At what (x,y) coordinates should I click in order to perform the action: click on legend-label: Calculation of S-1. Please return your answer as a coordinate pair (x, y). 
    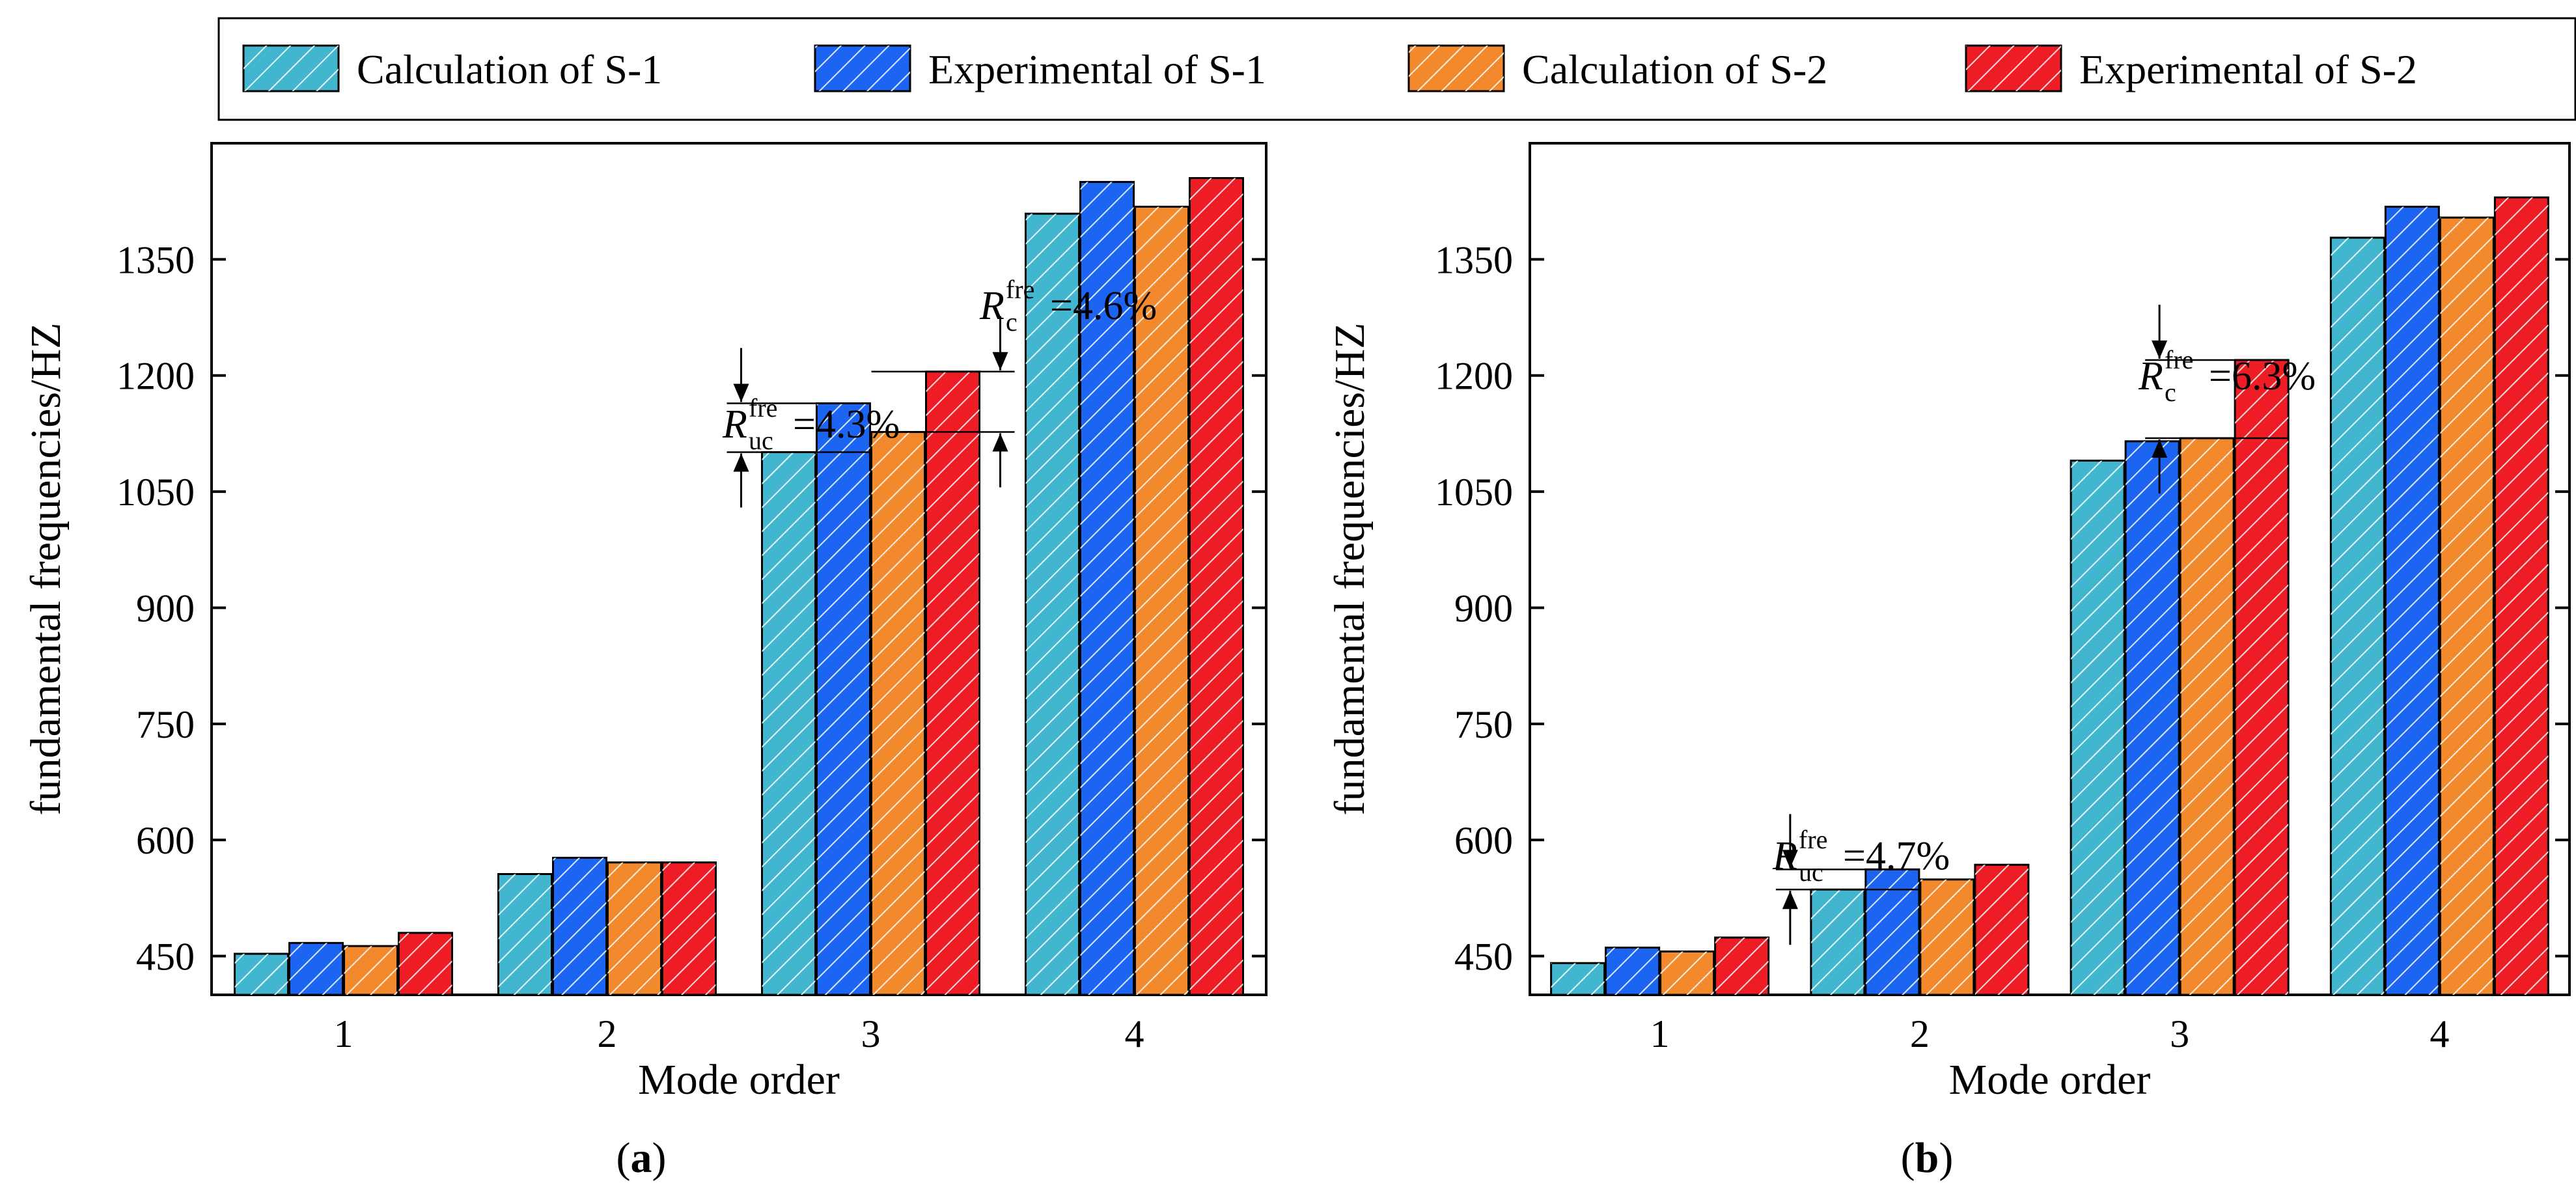
    Looking at the image, I should click on (509, 69).